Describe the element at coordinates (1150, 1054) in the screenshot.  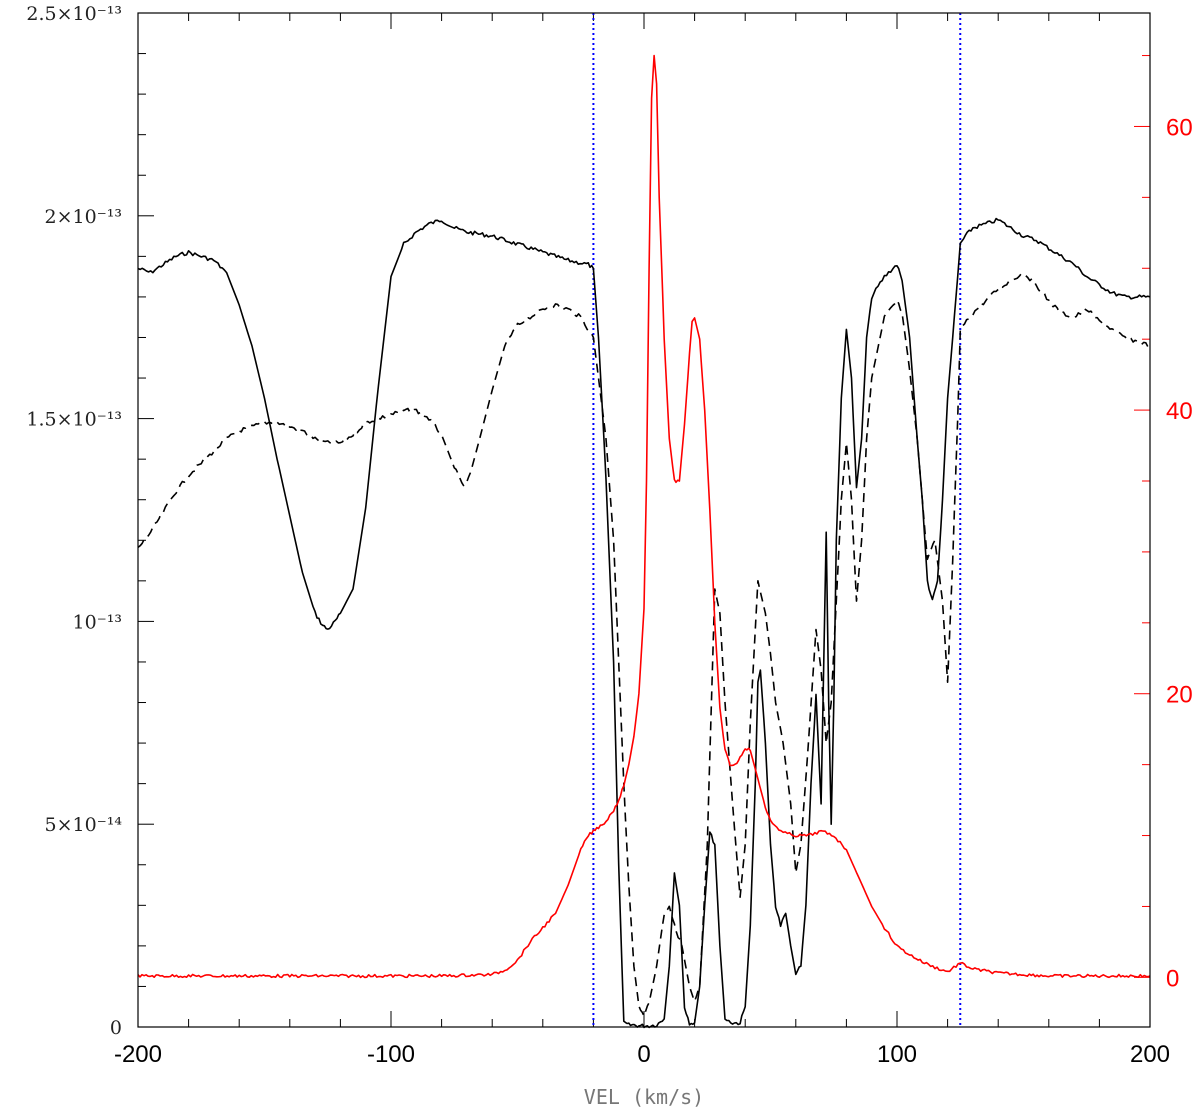
I see `x-tick-label: 200` at that location.